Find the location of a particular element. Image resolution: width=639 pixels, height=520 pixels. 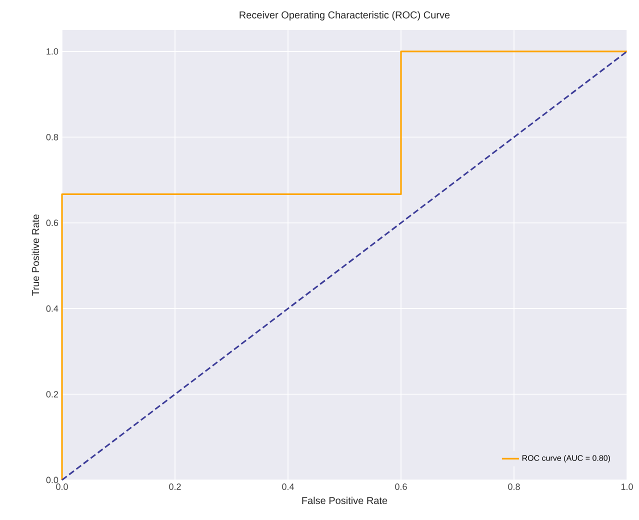

x-tick-label: 1.0 is located at coordinates (627, 487).